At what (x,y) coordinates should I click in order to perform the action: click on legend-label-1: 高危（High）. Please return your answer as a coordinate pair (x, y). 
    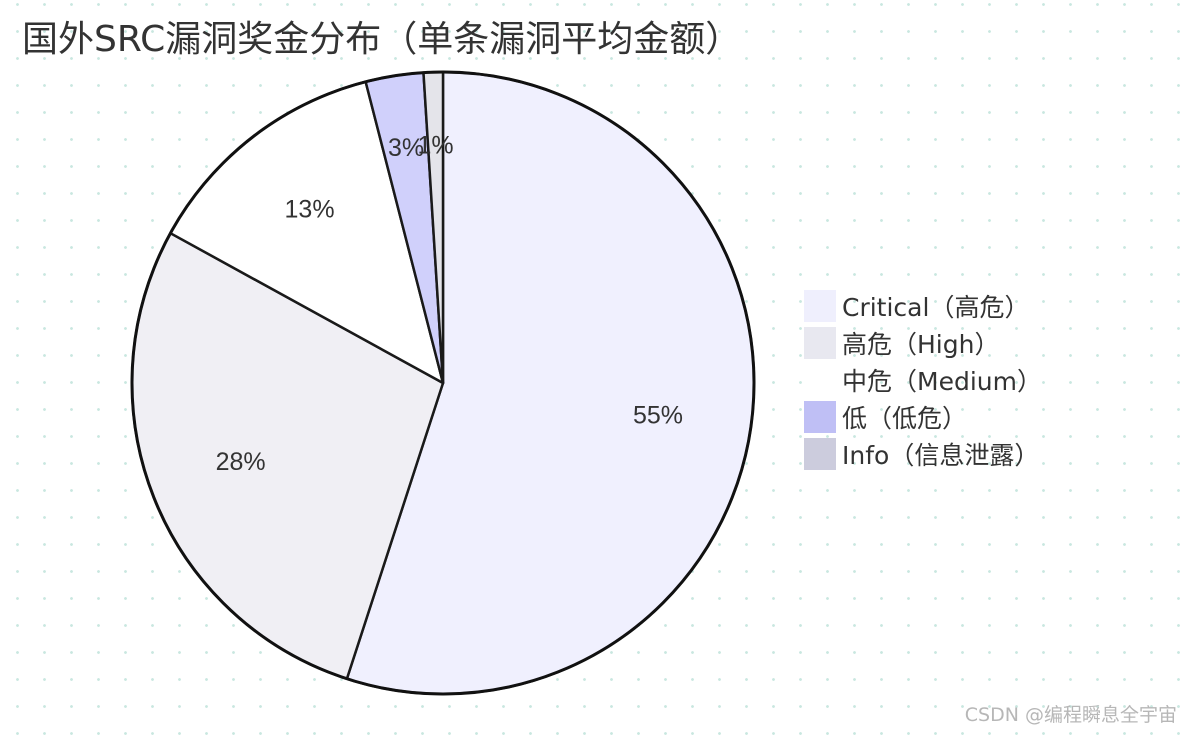
    Looking at the image, I should click on (921, 344).